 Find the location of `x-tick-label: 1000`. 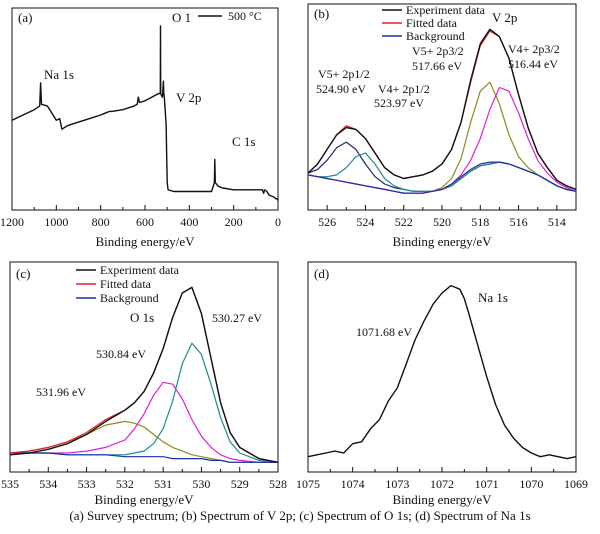

x-tick-label: 1000 is located at coordinates (56, 222).